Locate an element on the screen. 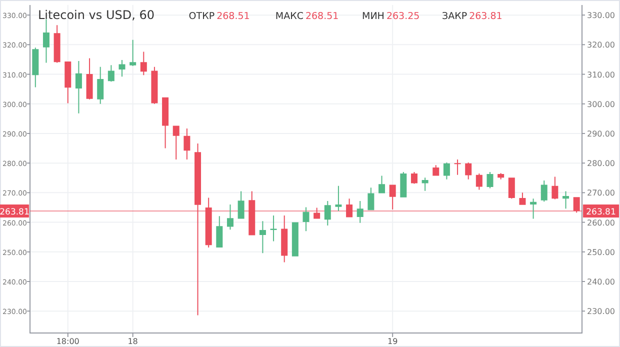 The height and width of the screenshot is (347, 620). y2-tick-label: 320.00 is located at coordinates (601, 45).